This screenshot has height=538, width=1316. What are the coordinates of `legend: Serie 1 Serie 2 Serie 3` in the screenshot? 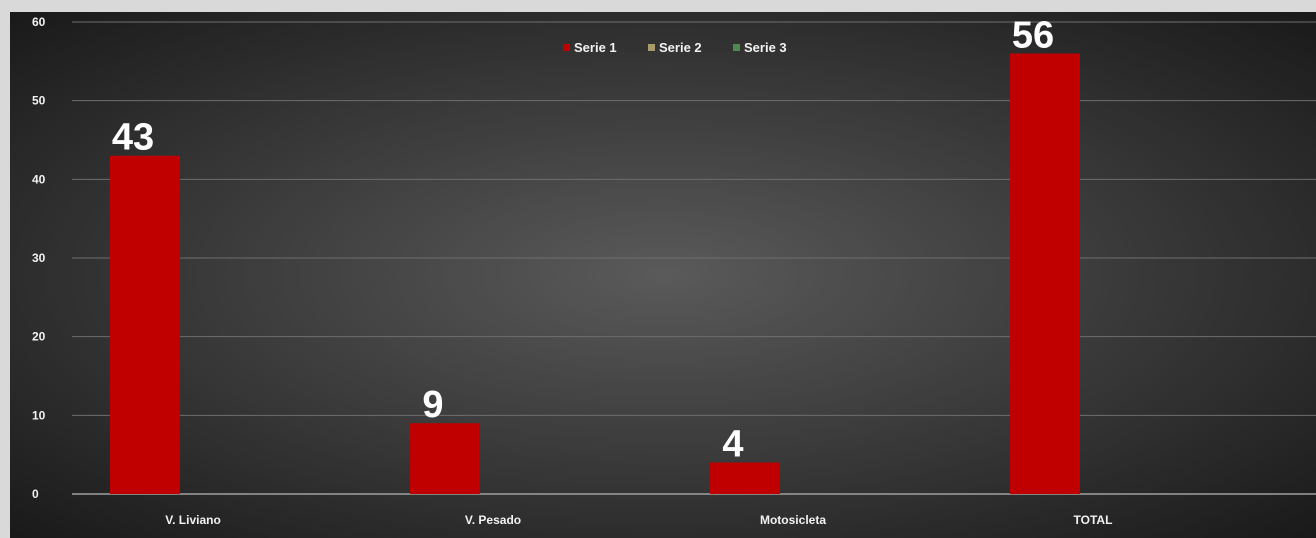 It's located at (675, 47).